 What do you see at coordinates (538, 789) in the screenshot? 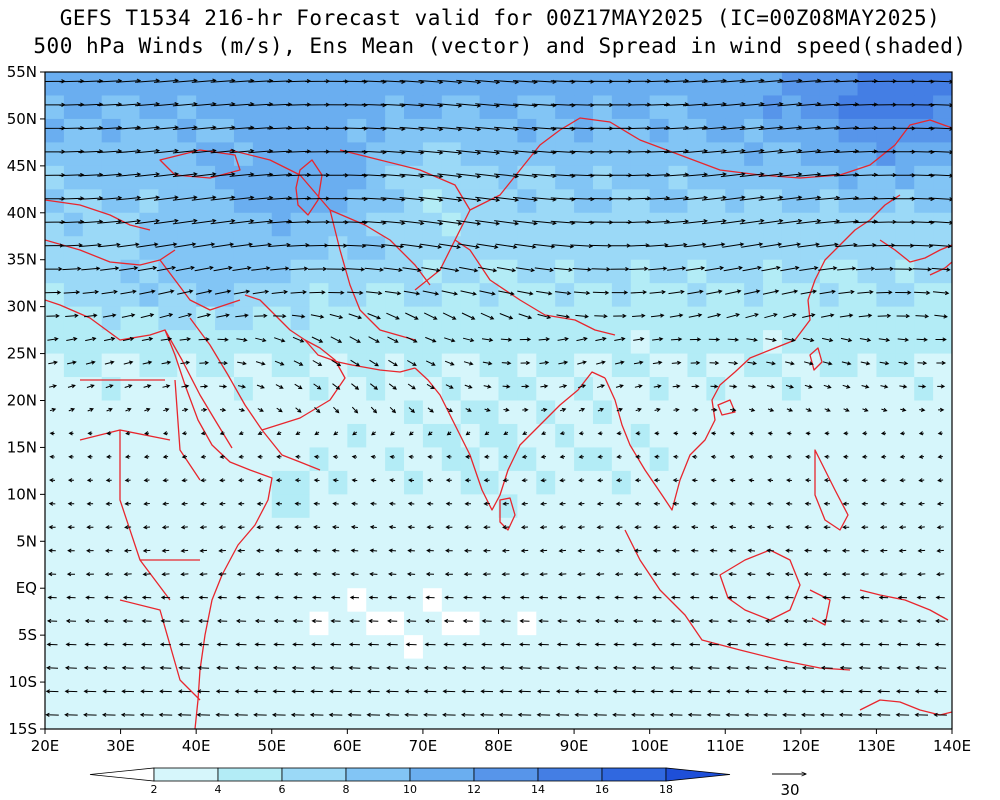
I see `colorbar-label: 14` at bounding box center [538, 789].